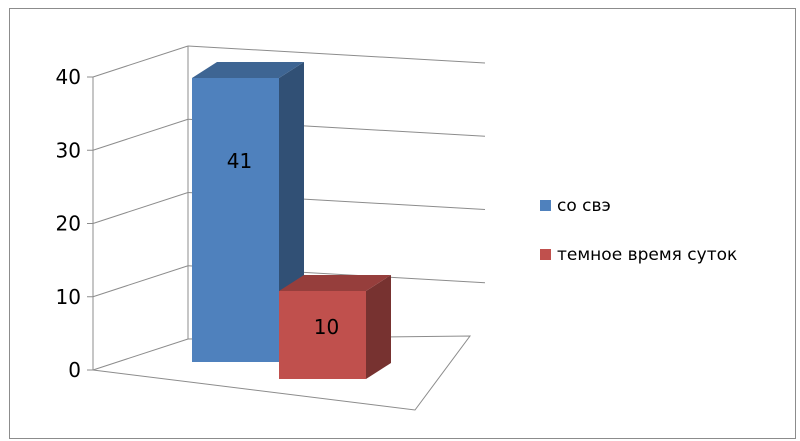  What do you see at coordinates (638, 230) in the screenshot?
I see `legend: со свэ темное время суток` at bounding box center [638, 230].